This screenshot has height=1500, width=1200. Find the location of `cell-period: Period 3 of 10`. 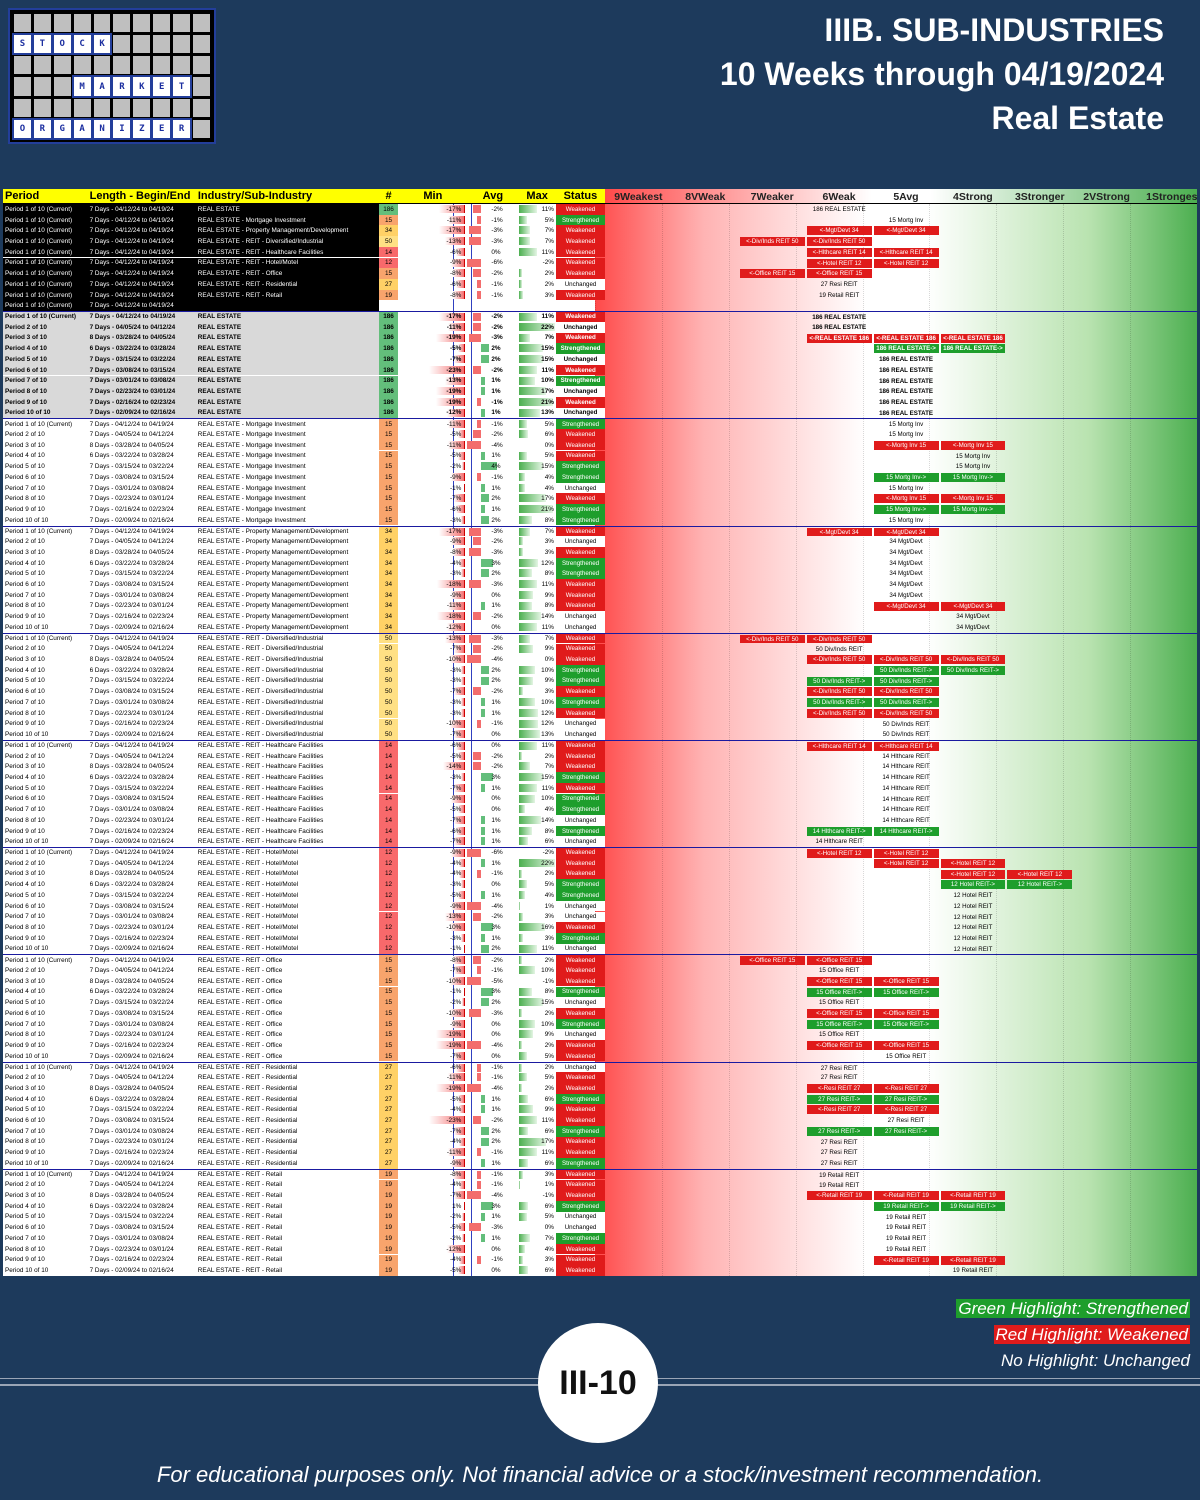

cell-period: Period 3 of 10 is located at coordinates (45, 552).